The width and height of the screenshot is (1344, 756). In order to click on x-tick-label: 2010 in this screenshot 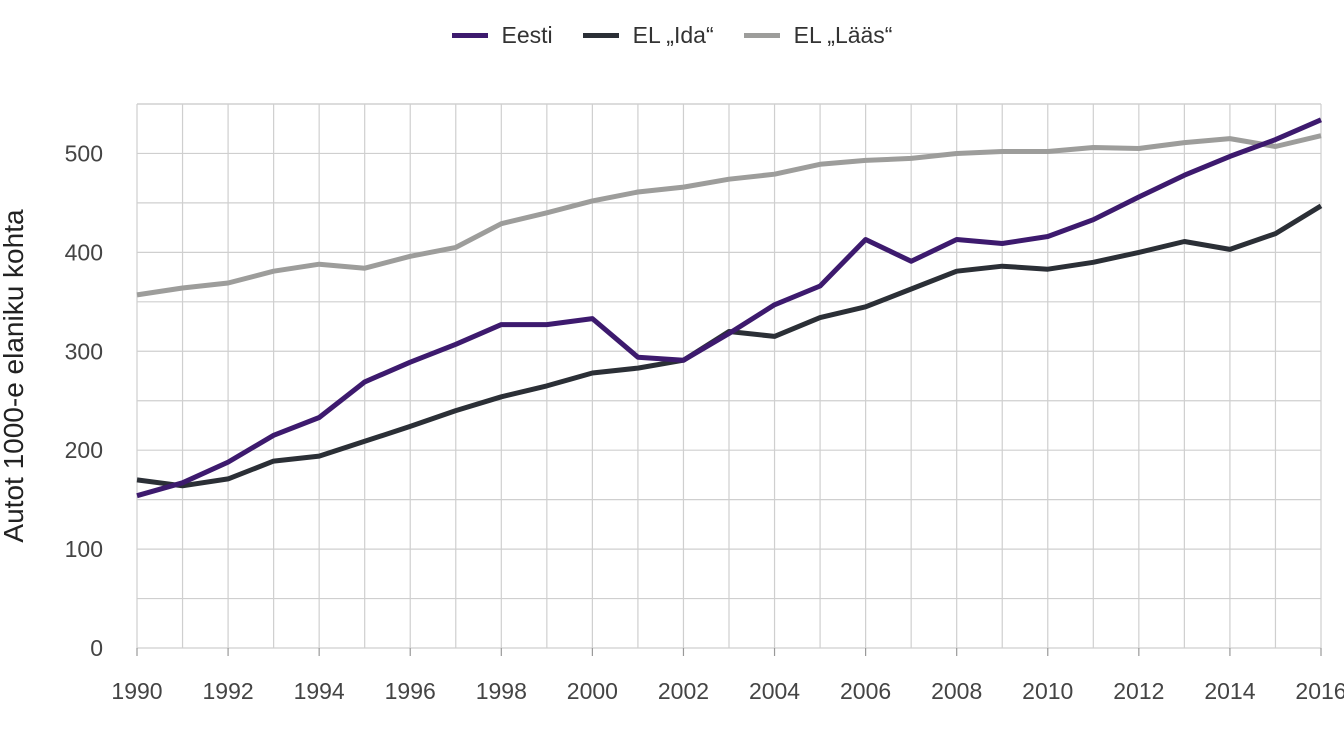, I will do `click(1047, 691)`.